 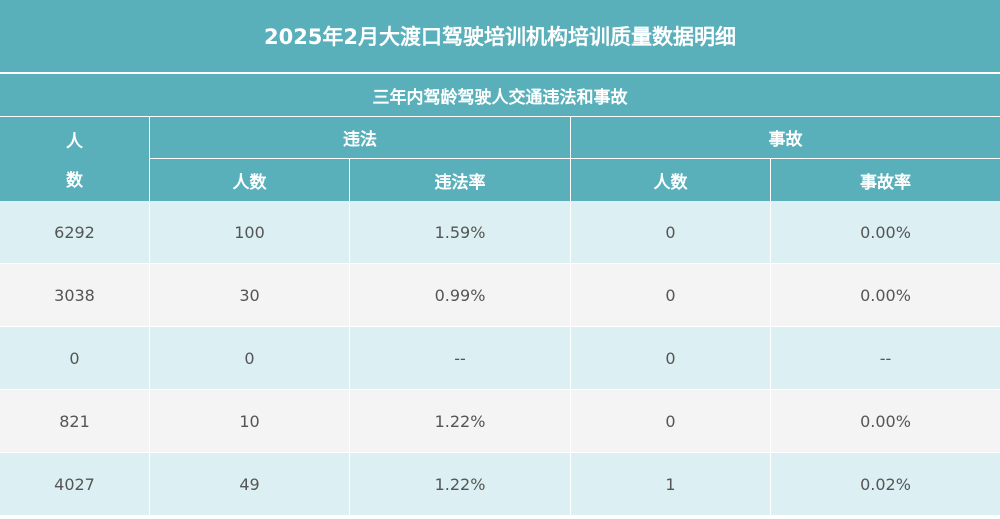 What do you see at coordinates (670, 180) in the screenshot?
I see `header-accident-count: 人数` at bounding box center [670, 180].